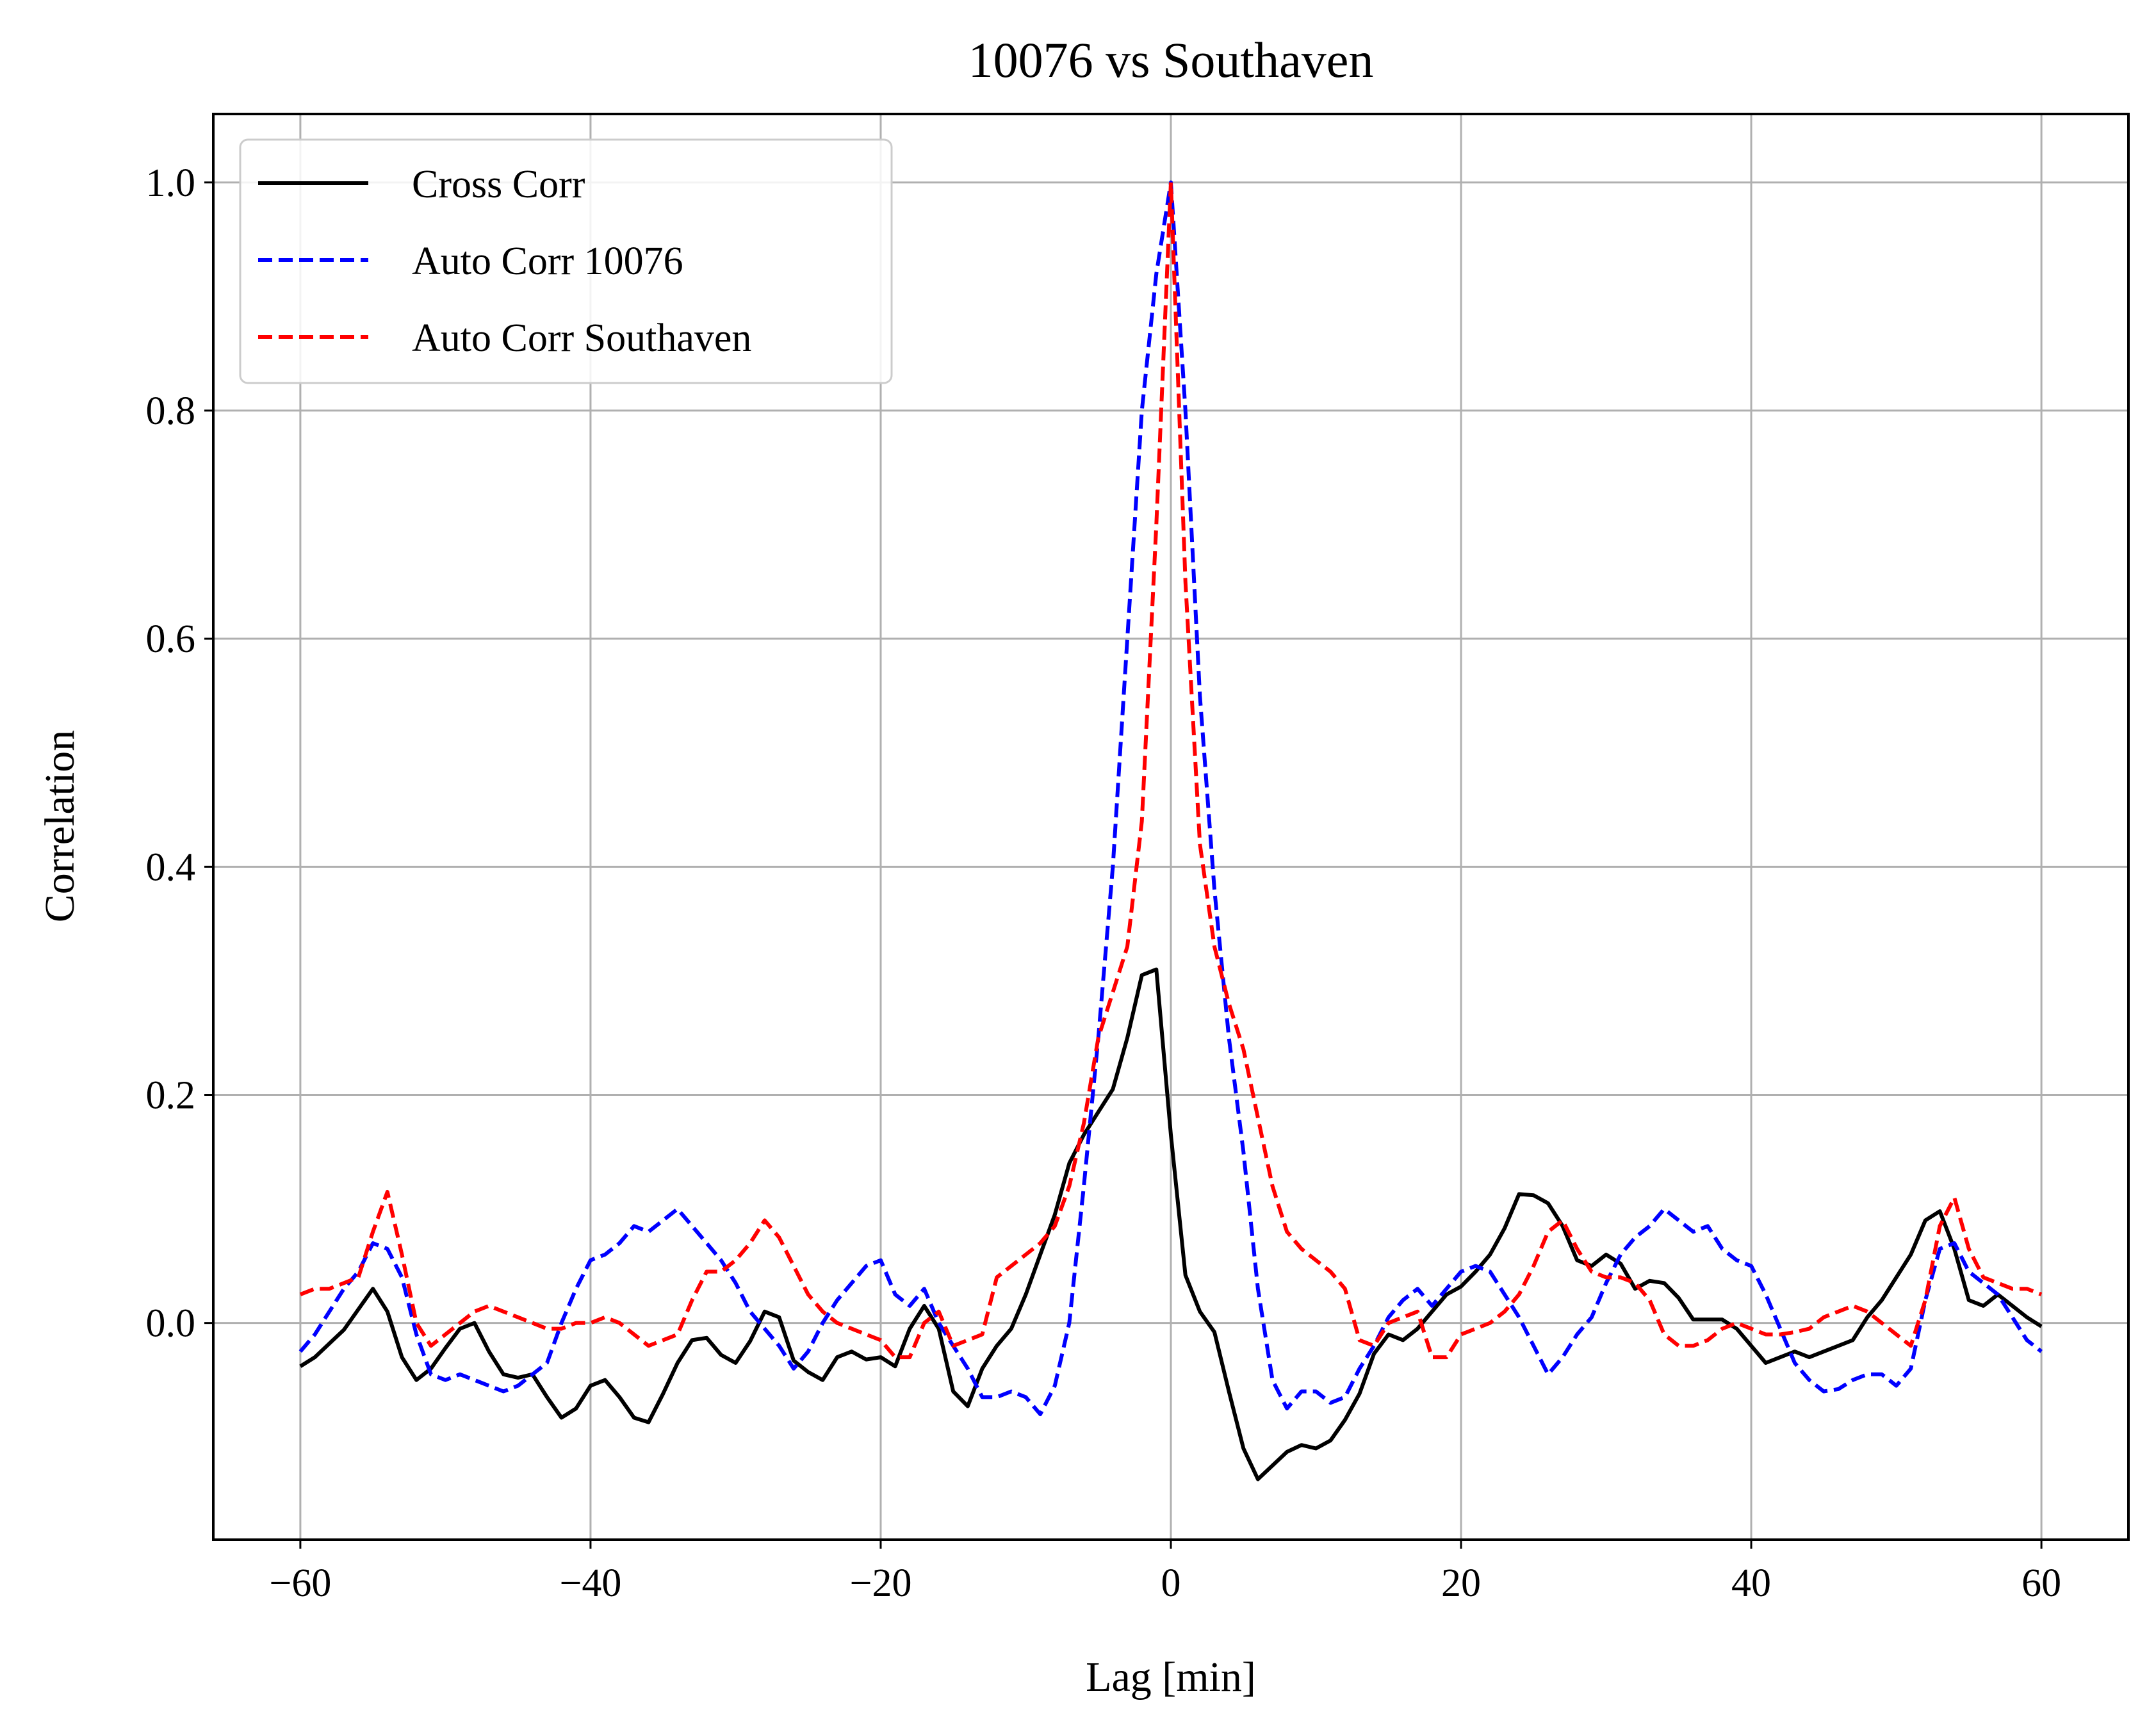  What do you see at coordinates (1171, 60) in the screenshot?
I see `chart-title: 10076 vs Southaven` at bounding box center [1171, 60].